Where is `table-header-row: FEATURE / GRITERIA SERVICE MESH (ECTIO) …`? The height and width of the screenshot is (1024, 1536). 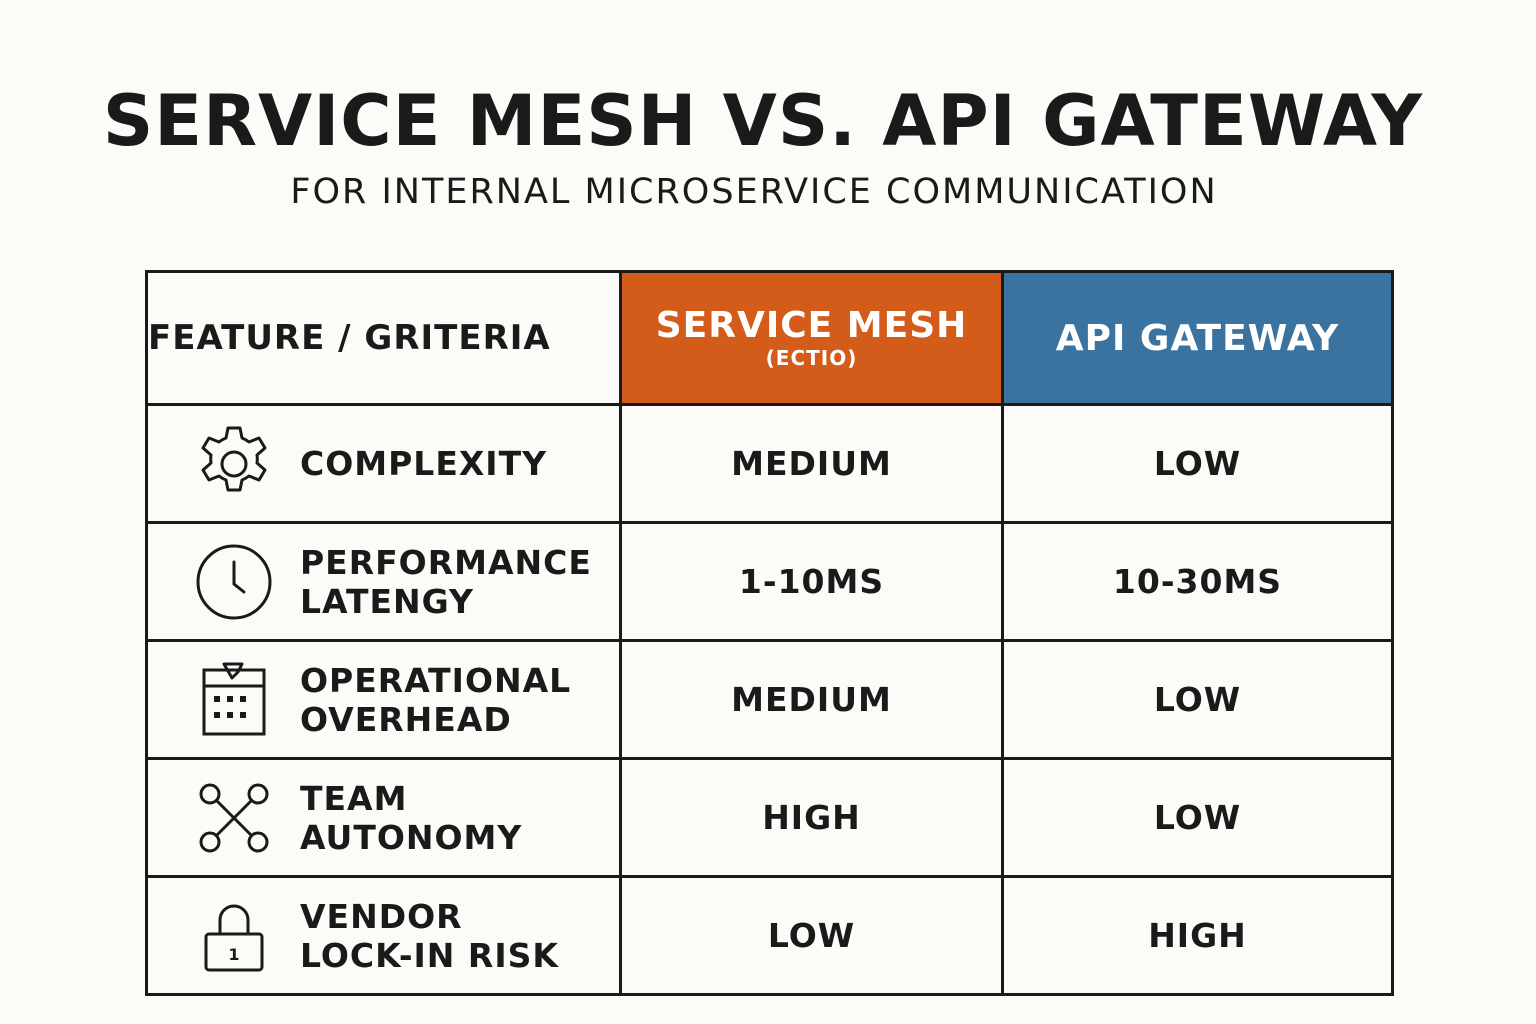 table-header-row: FEATURE / GRITERIA SERVICE MESH (ECTIO) … is located at coordinates (769, 338).